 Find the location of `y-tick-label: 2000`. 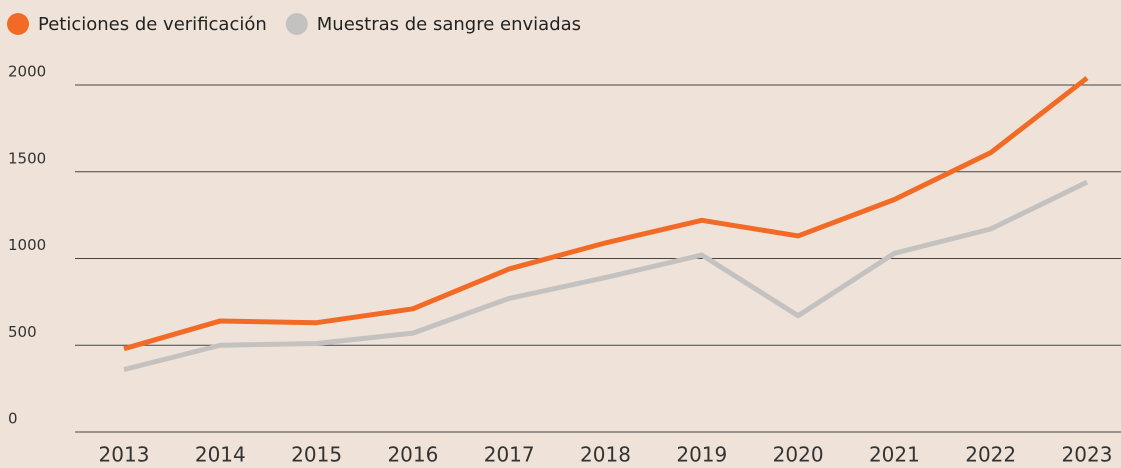

y-tick-label: 2000 is located at coordinates (27, 72).